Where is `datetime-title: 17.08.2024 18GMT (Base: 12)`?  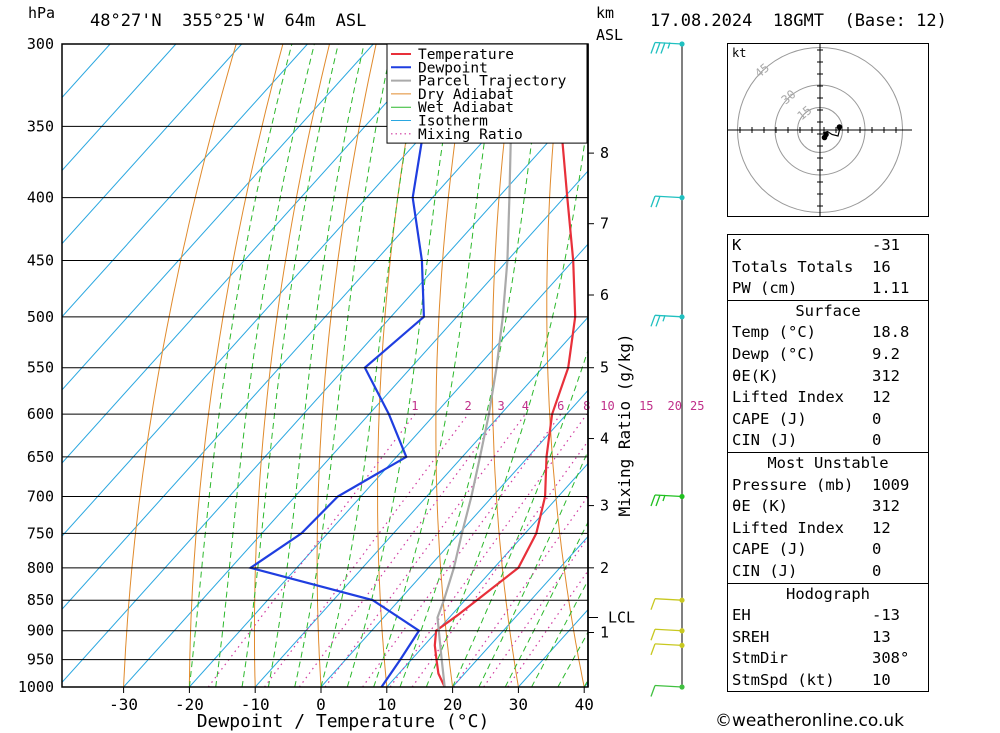
datetime-title: 17.08.2024 18GMT (Base: 12) is located at coordinates (798, 21).